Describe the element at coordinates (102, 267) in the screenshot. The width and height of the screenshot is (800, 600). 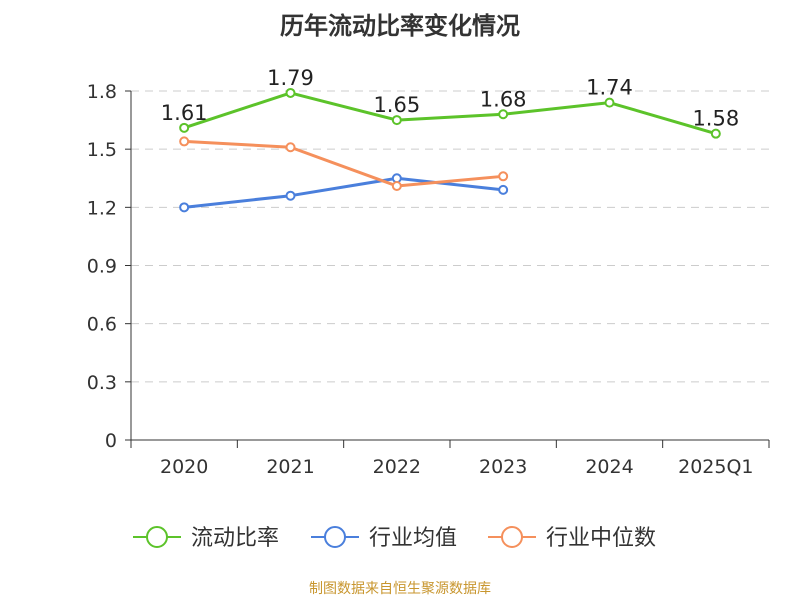
I see `y-tick-label: 0.9` at that location.